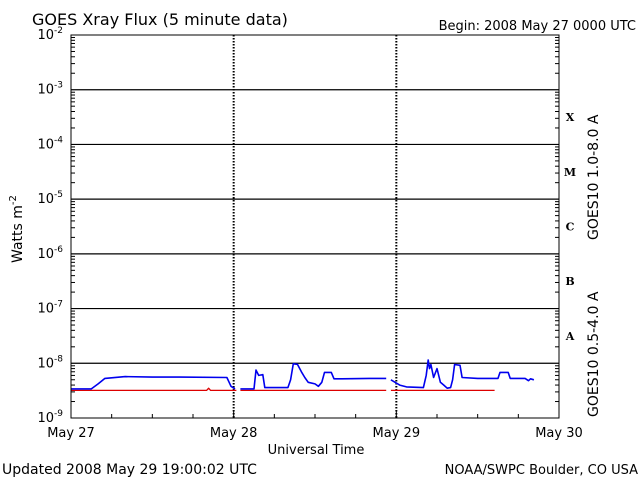 The height and width of the screenshot is (480, 640). I want to click on svg-text: Watts m-2, so click(17, 229).